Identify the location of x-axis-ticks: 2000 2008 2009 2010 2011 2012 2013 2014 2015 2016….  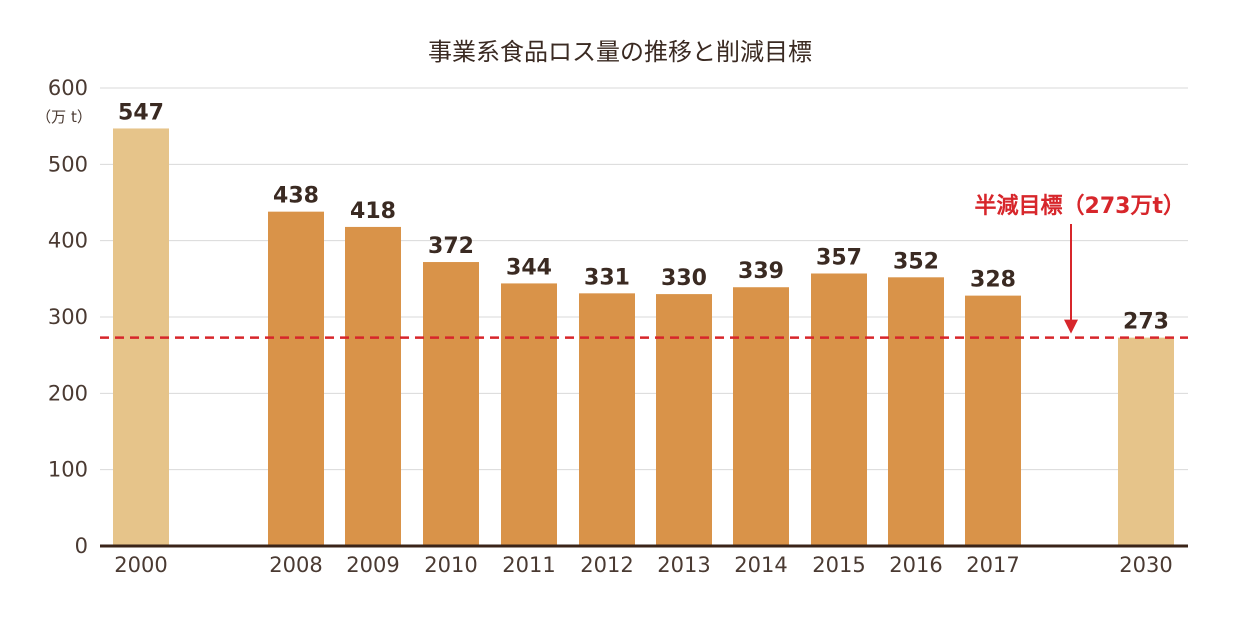
(643, 565).